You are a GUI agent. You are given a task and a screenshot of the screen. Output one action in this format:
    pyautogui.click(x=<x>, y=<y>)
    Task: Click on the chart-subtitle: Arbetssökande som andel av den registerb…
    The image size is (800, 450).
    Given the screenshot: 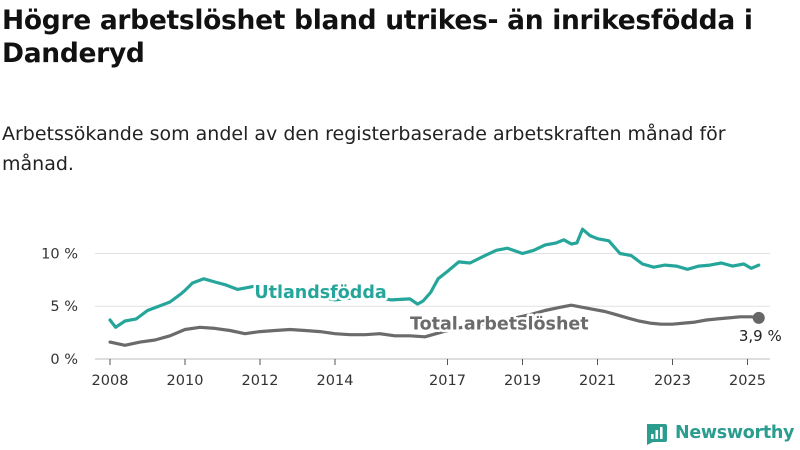 What is the action you would take?
    pyautogui.click(x=364, y=149)
    